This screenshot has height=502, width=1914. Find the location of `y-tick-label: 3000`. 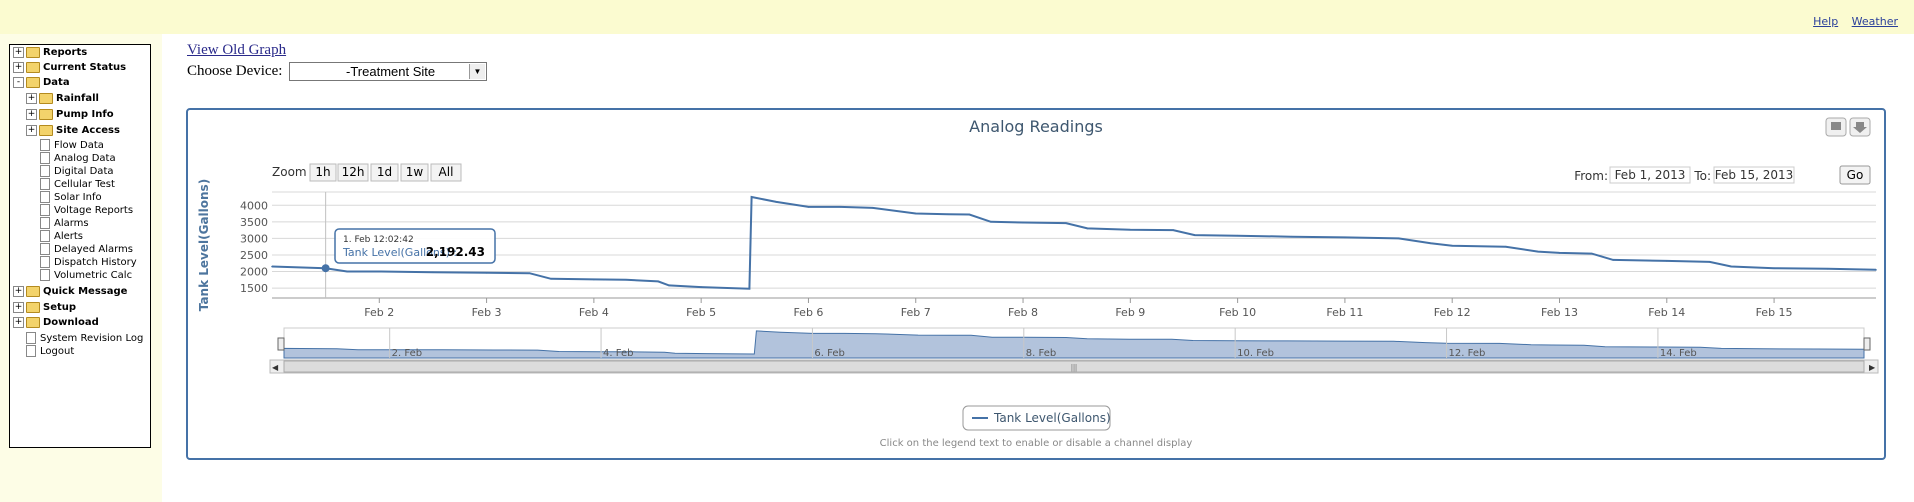

y-tick-label: 3000 is located at coordinates (254, 238).